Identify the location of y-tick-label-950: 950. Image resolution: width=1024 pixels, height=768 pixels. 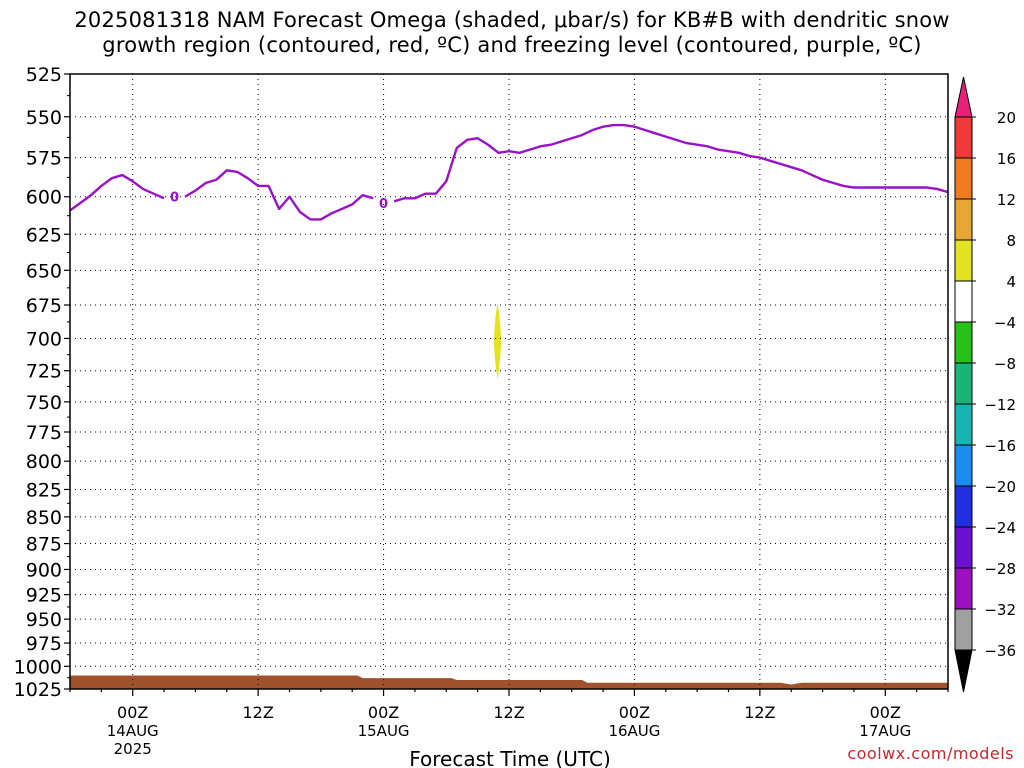
(44, 620).